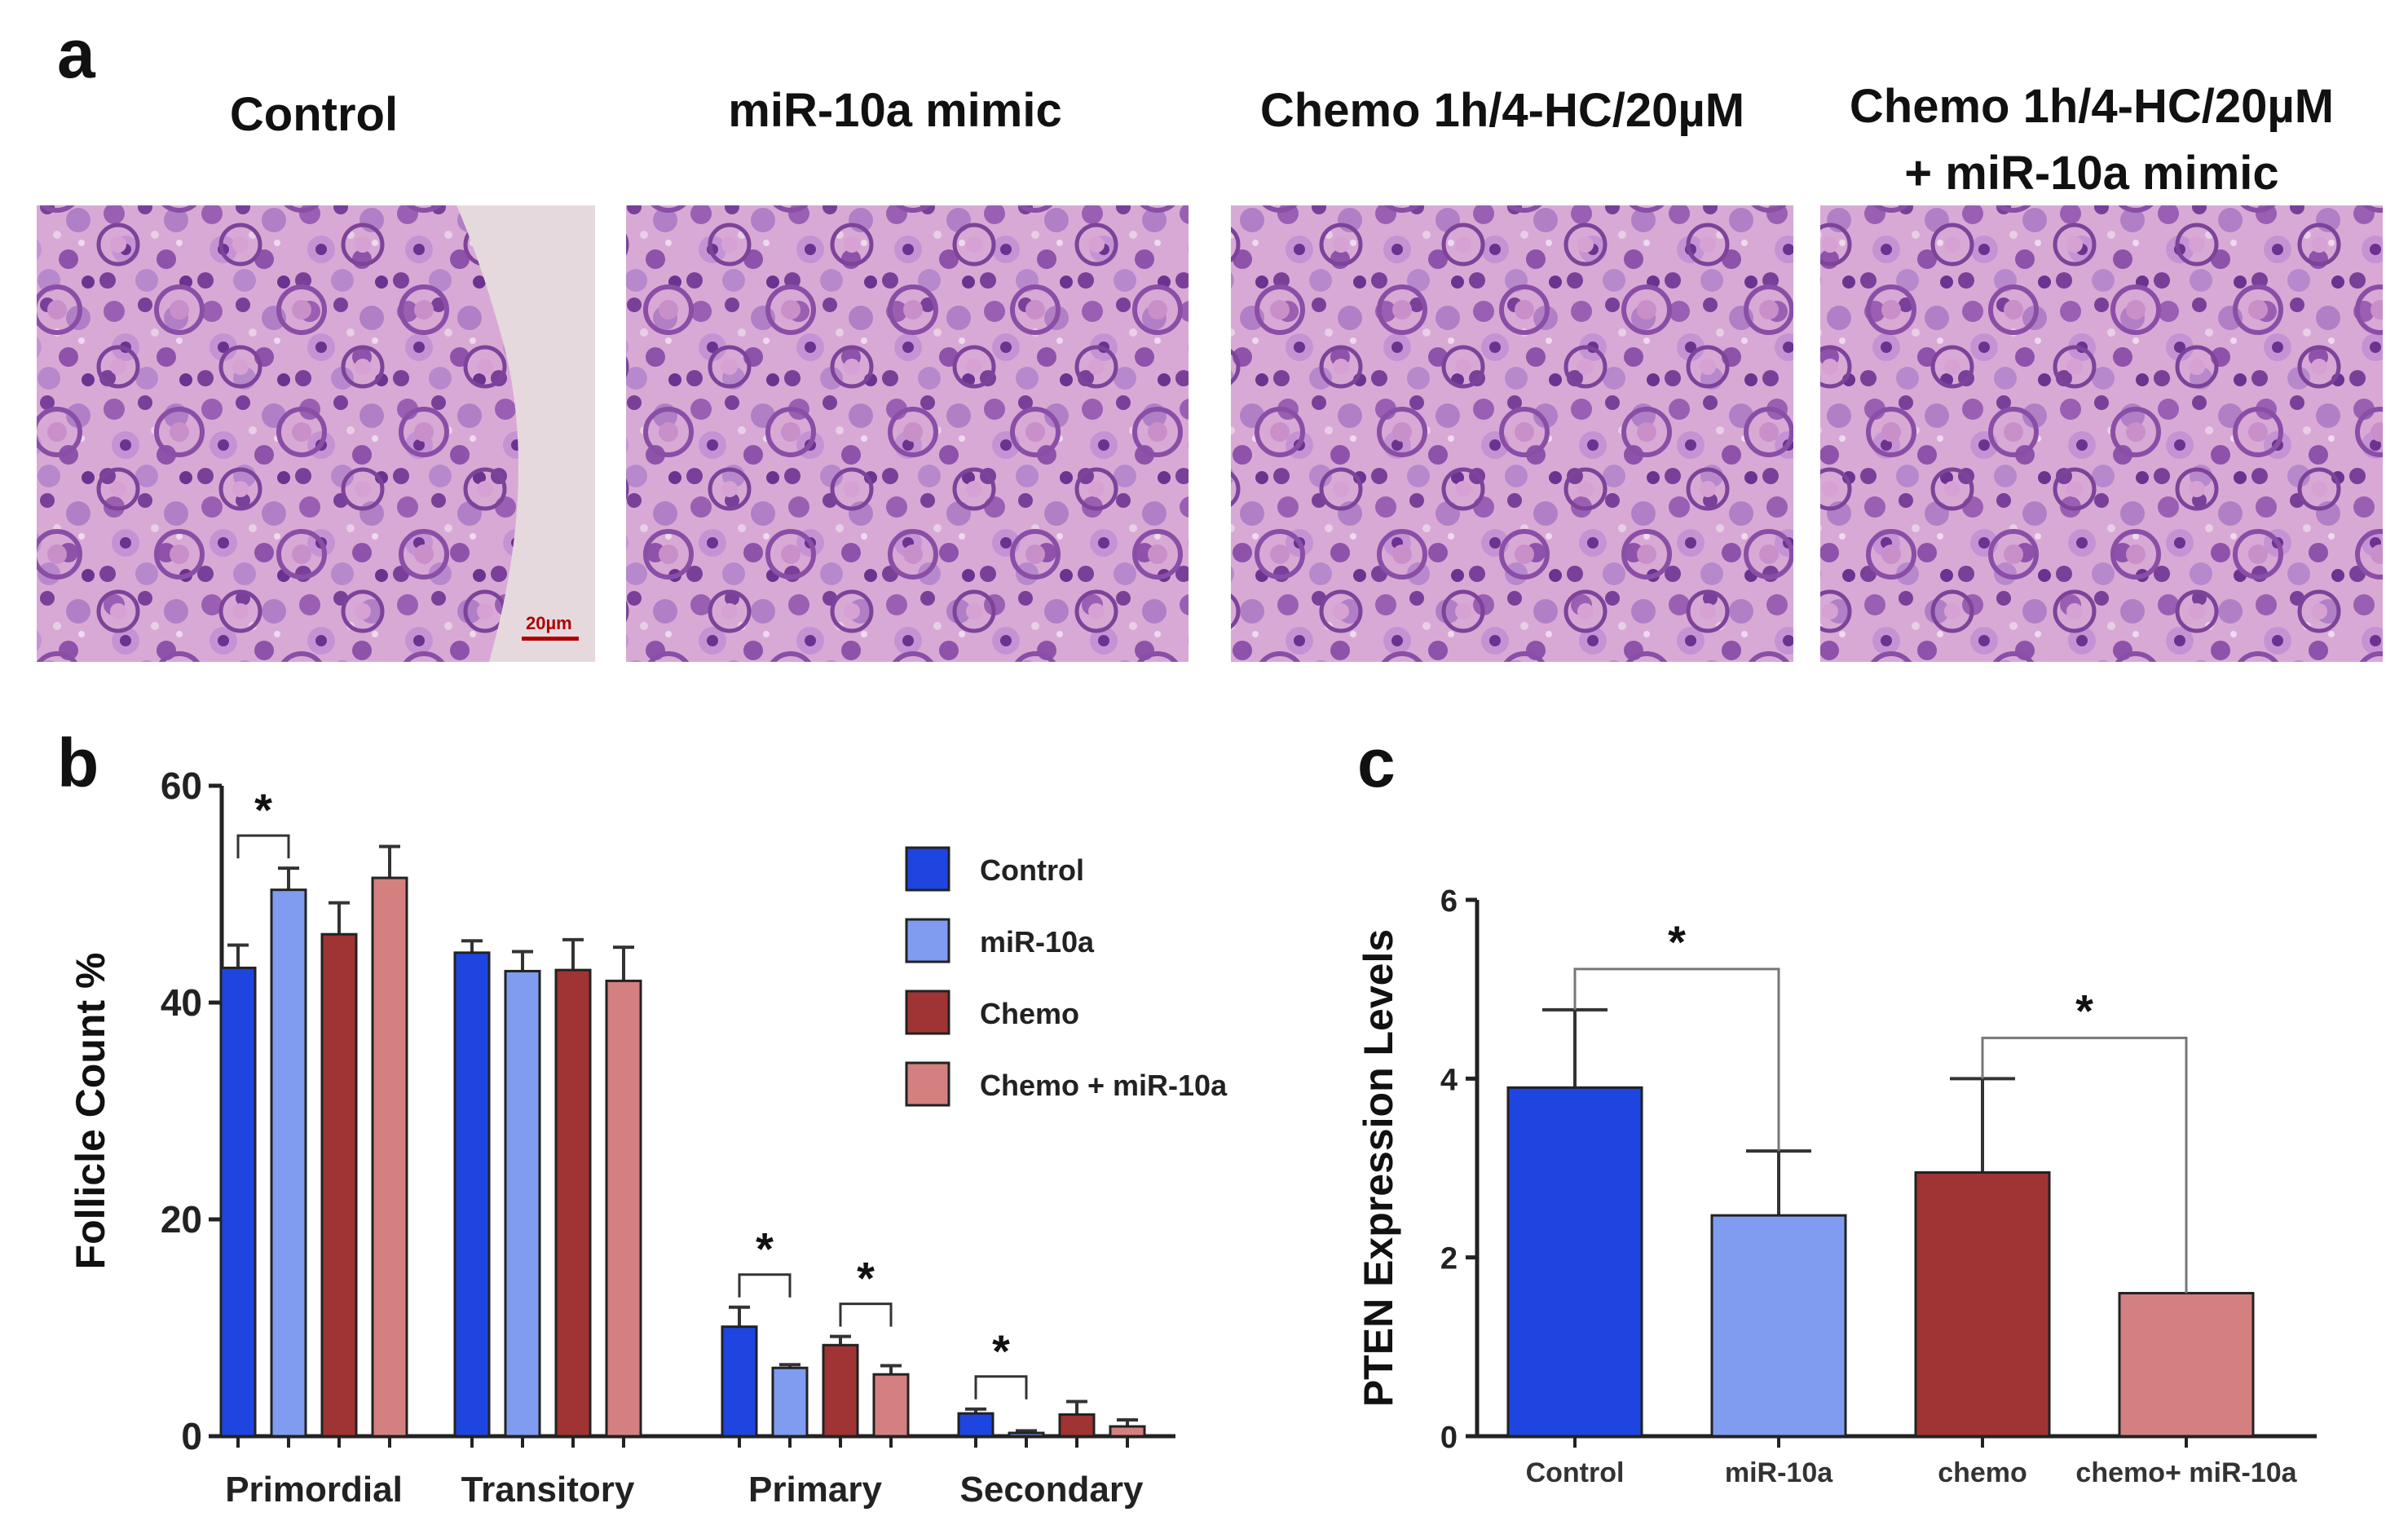 The width and height of the screenshot is (2408, 1534). What do you see at coordinates (2092, 107) in the screenshot?
I see `image-title-chemo-mir10a-line1: Chemo 1h/4-HC/20µM` at bounding box center [2092, 107].